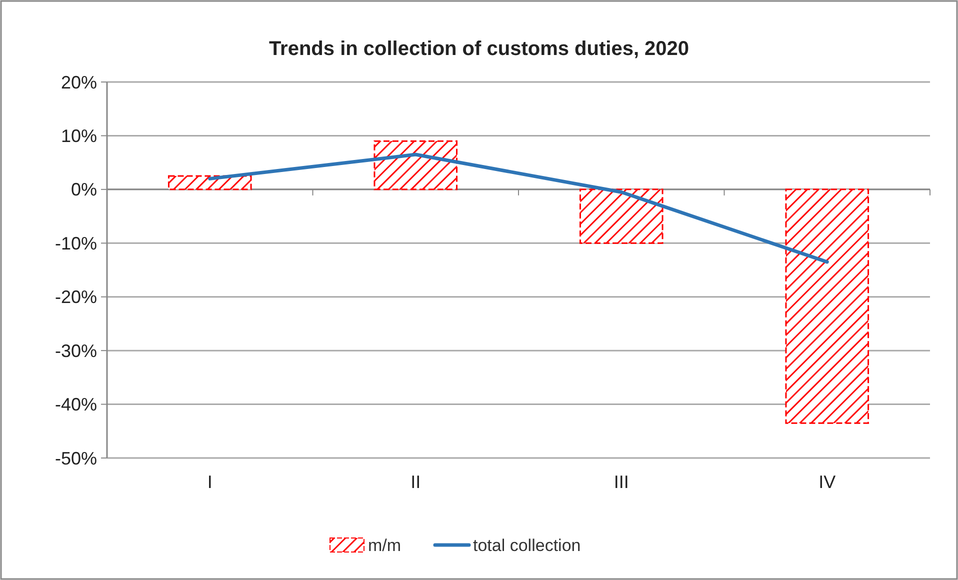 The image size is (958, 580). I want to click on y-tick-label: -40%, so click(75, 404).